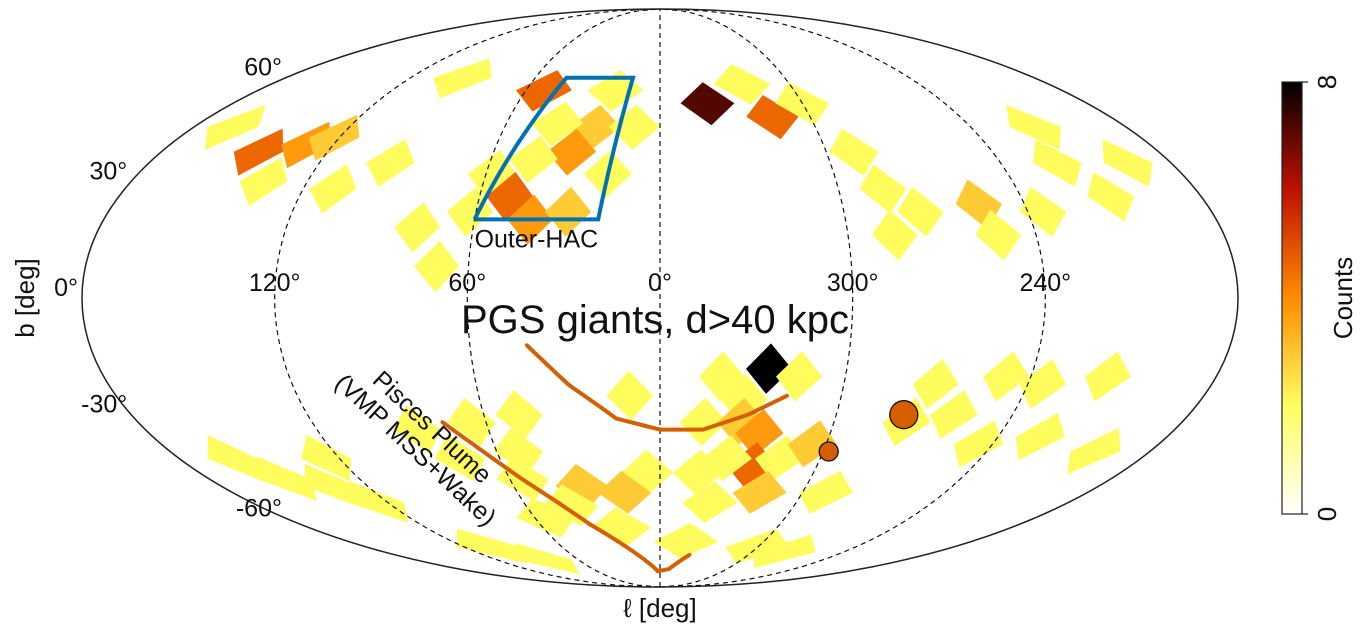  Describe the element at coordinates (828, 451) in the screenshot. I see `small-circle-marker` at that location.